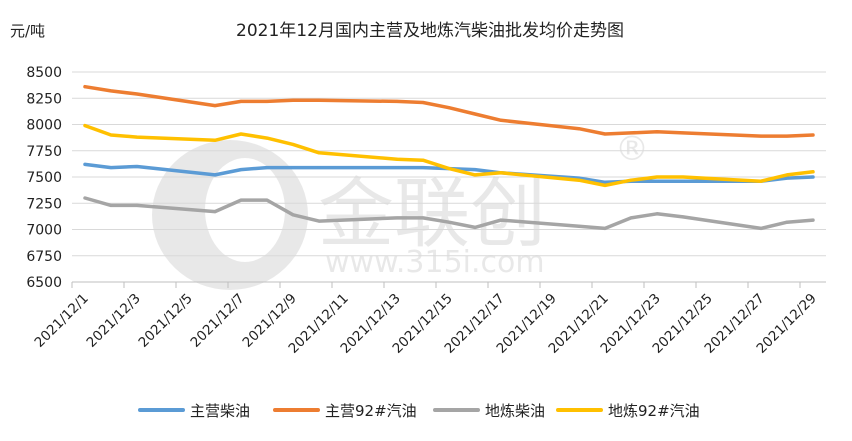  Describe the element at coordinates (44, 73) in the screenshot. I see `y-tick-label: 8500` at that location.